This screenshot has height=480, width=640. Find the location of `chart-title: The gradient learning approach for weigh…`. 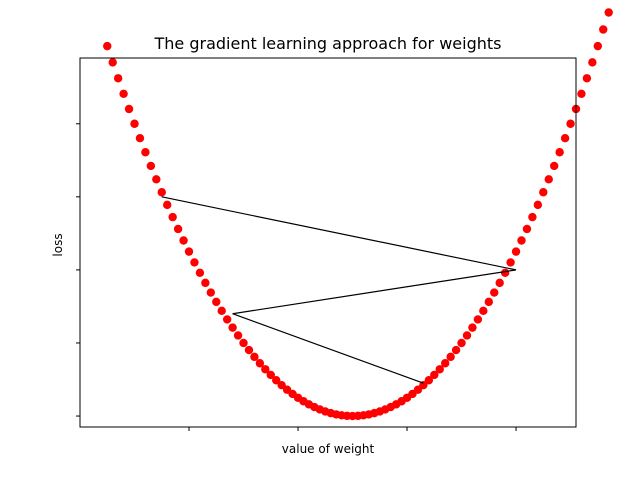

chart-title: The gradient learning approach for weigh… is located at coordinates (327, 43).